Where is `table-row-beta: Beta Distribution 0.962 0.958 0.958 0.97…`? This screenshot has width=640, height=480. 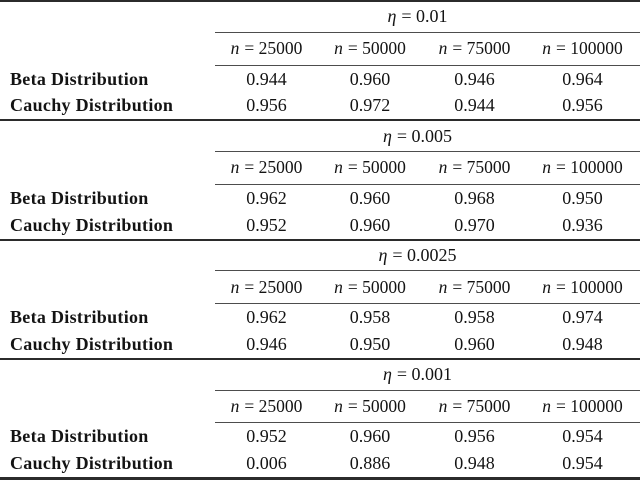 table-row-beta: Beta Distribution 0.962 0.958 0.958 0.97… is located at coordinates (320, 317).